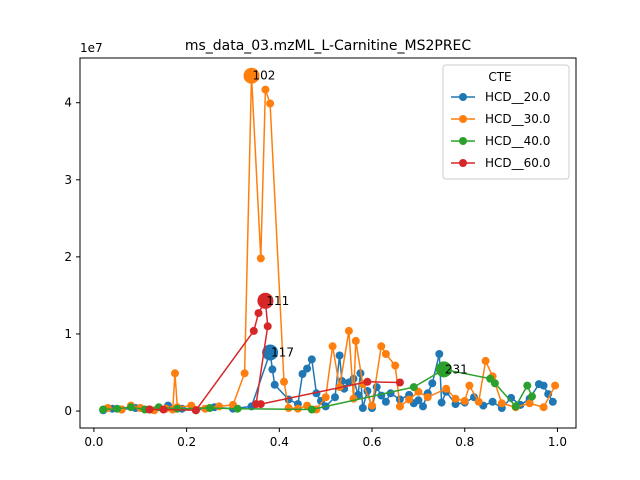  What do you see at coordinates (456, 369) in the screenshot?
I see `annotation-label: 231` at bounding box center [456, 369].